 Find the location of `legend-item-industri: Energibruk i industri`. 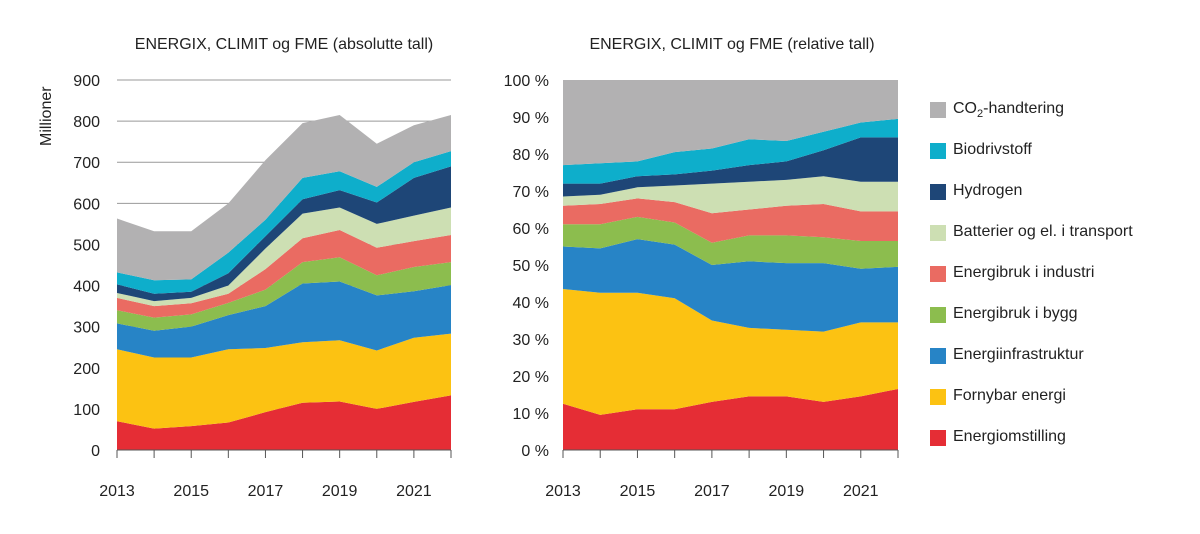

legend-item-industri: Energibruk i industri is located at coordinates (1060, 274).